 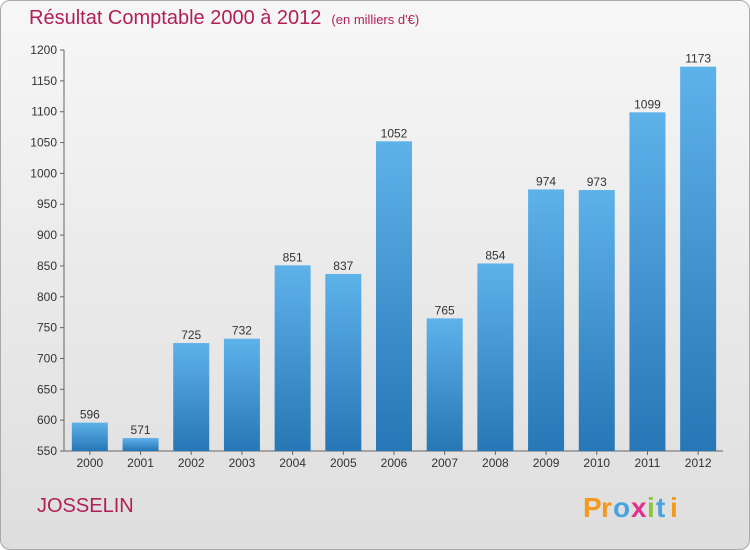 I want to click on bar-2008, so click(x=495, y=357).